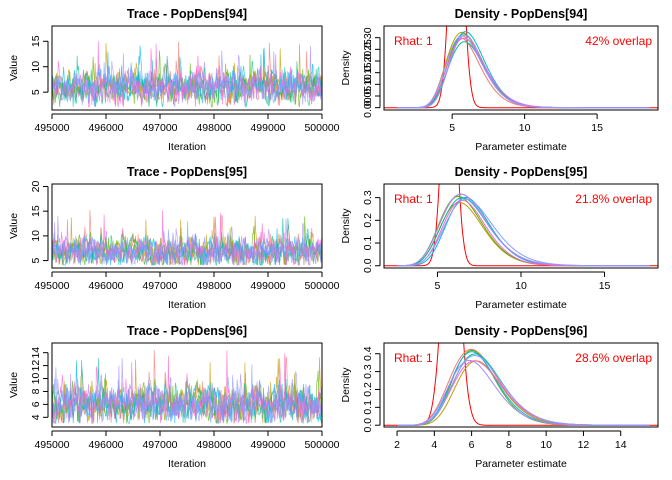  What do you see at coordinates (434, 445) in the screenshot?
I see `x-tick-label: 4` at bounding box center [434, 445].